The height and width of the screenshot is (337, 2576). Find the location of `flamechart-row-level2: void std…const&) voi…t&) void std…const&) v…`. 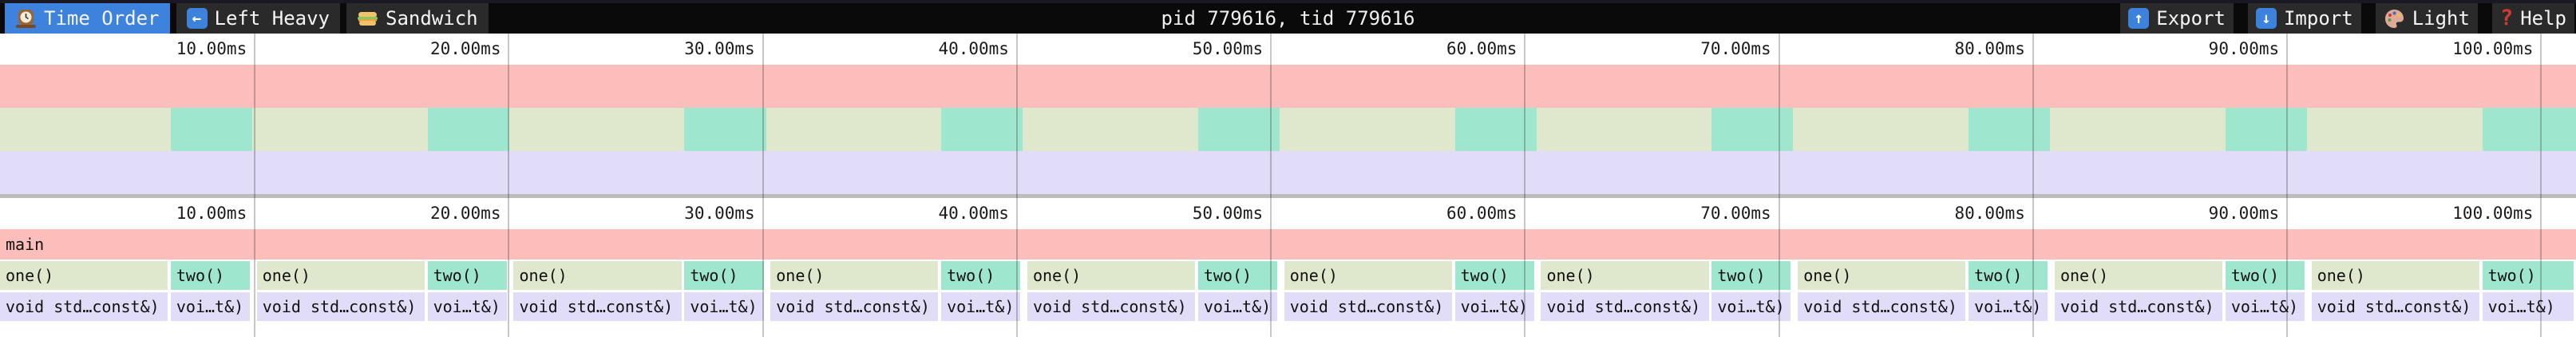

flamechart-row-level2: void std…const&) voi…t&) void std…const&) v… is located at coordinates (1288, 306).